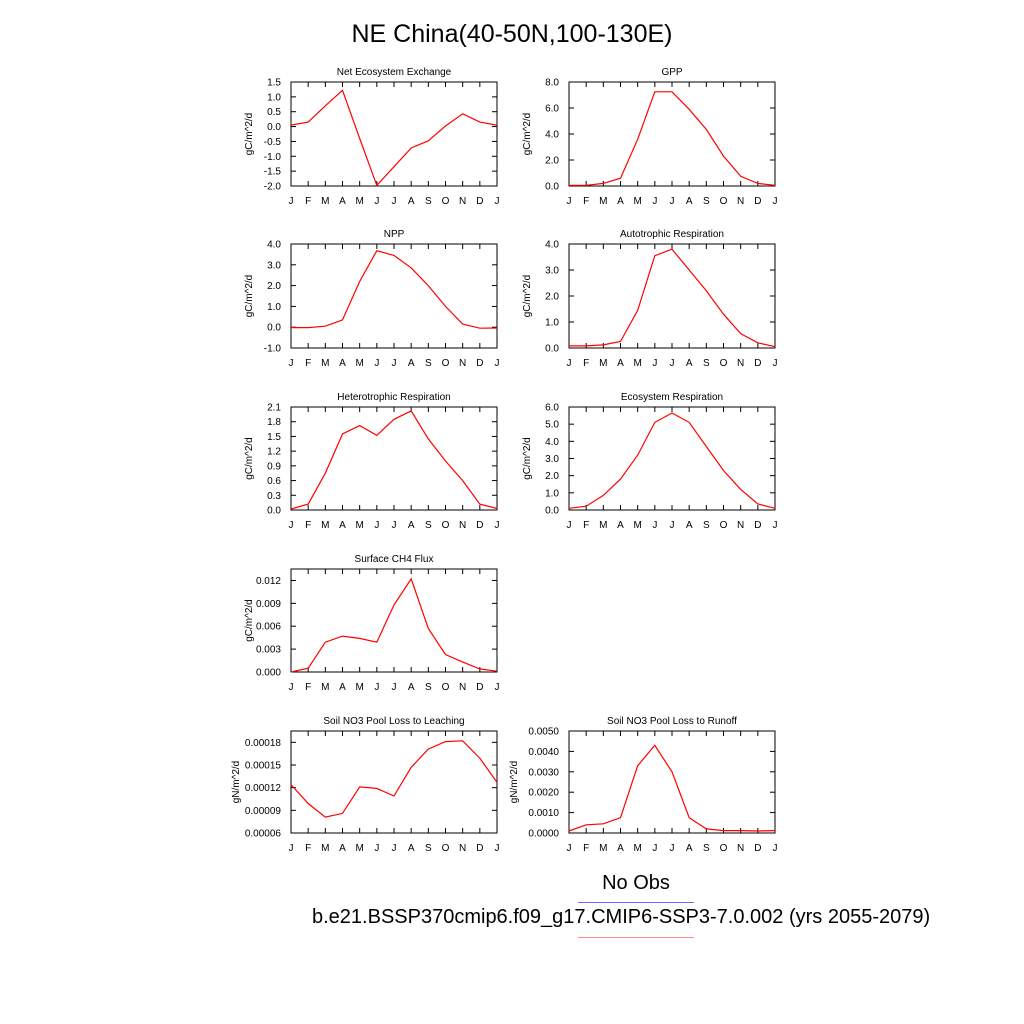 This screenshot has height=1024, width=1024. What do you see at coordinates (394, 559) in the screenshot?
I see `panel-title: Surface CH4 Flux` at bounding box center [394, 559].